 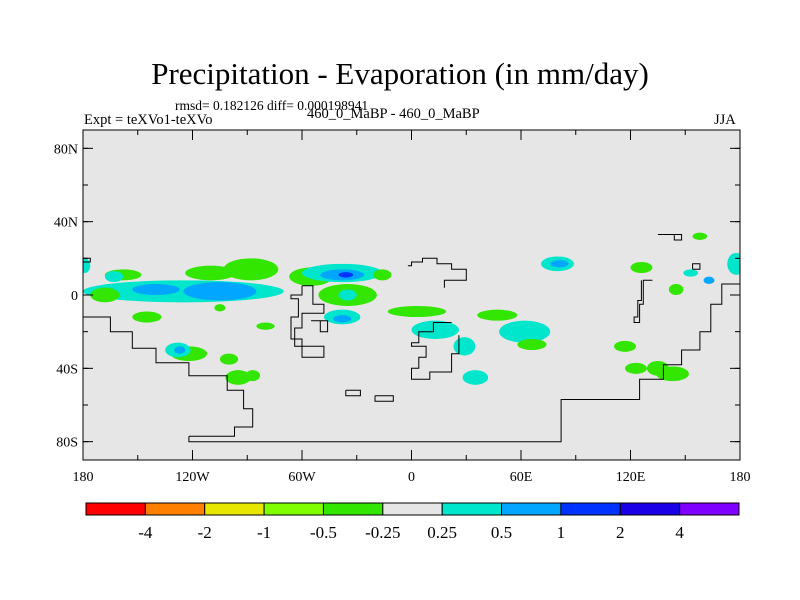 What do you see at coordinates (442, 532) in the screenshot?
I see `colorbar-label: 0.25` at bounding box center [442, 532].